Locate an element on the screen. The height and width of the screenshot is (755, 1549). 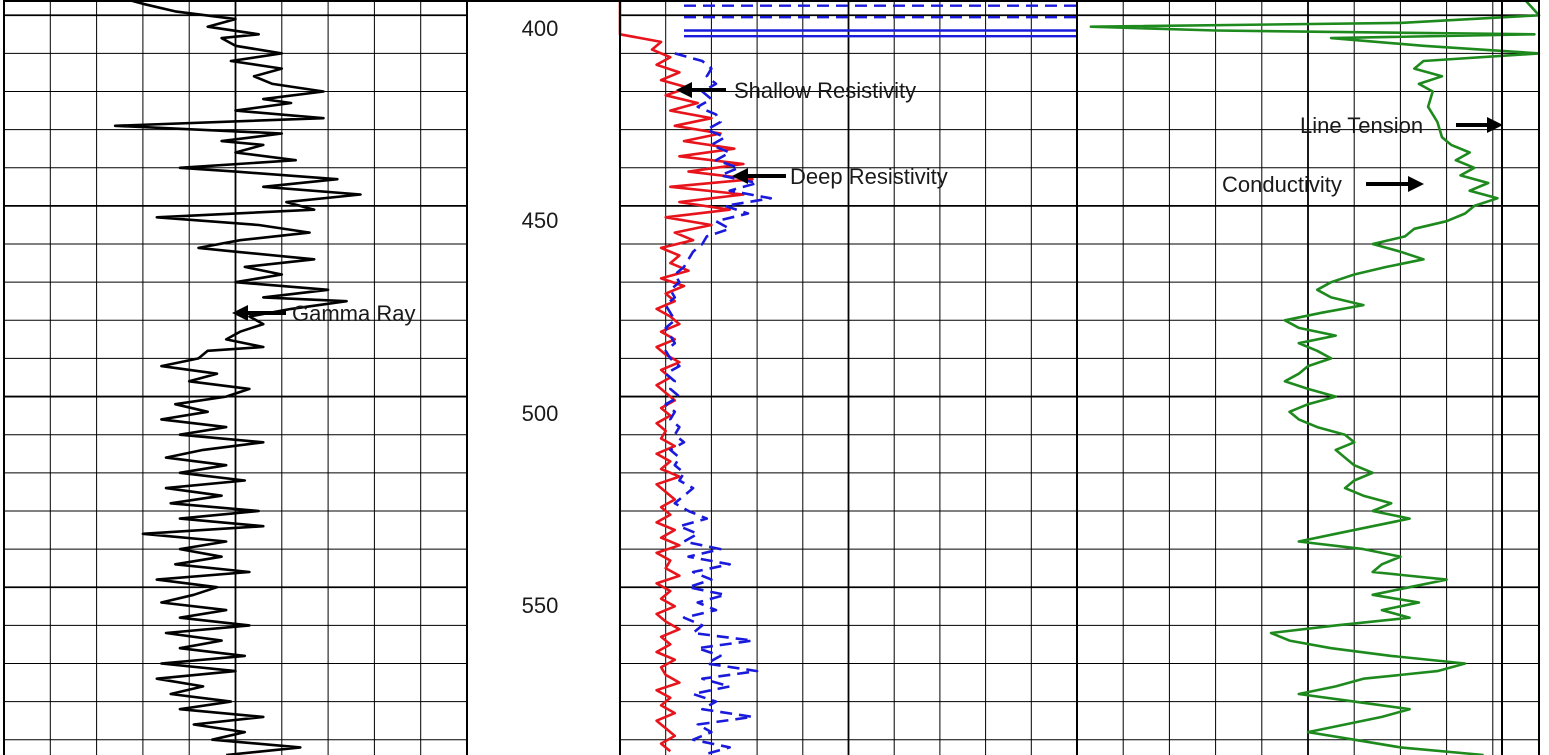
gamma-ray-label: Gamma Ray is located at coordinates (353, 313).